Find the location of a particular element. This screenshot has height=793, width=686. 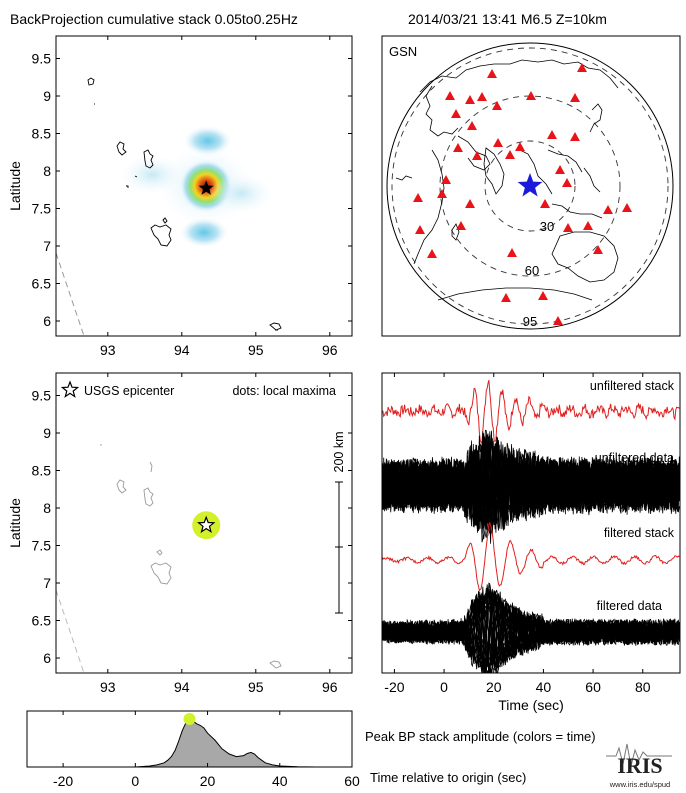

x-tick-label: 80 is located at coordinates (643, 687).